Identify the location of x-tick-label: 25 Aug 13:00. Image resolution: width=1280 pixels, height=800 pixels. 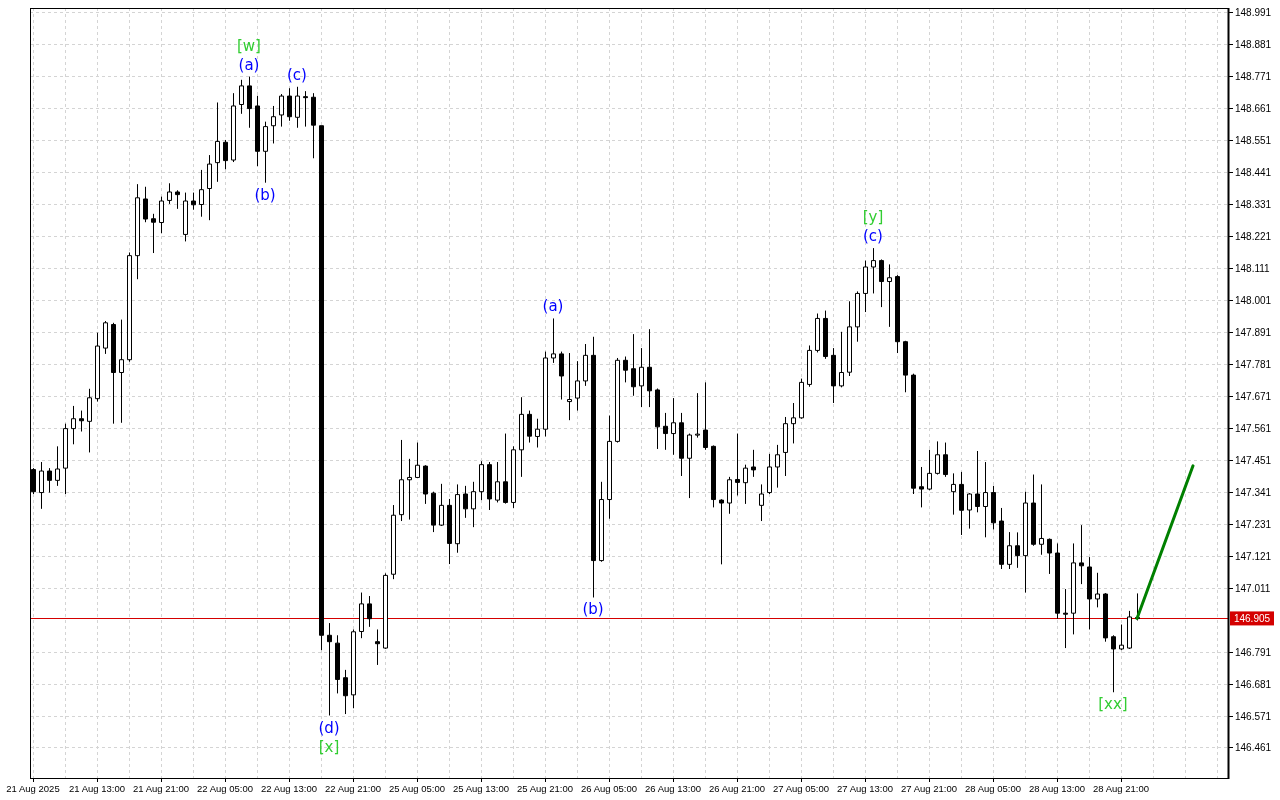
(481, 788).